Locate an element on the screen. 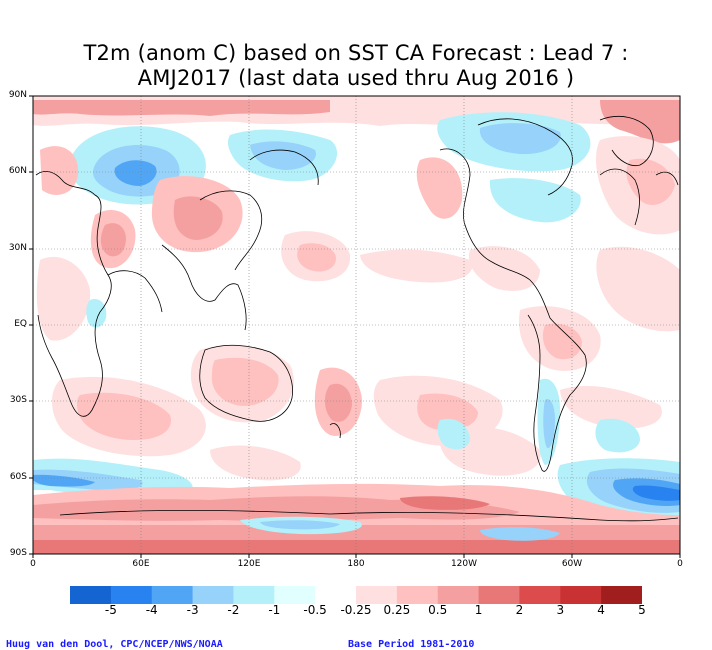  legend-label: 5 is located at coordinates (642, 610).